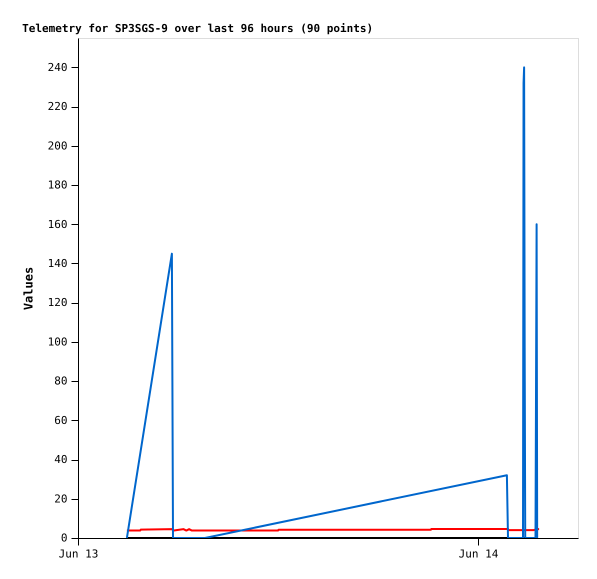  I want to click on y-tick-label: 0, so click(64, 538).